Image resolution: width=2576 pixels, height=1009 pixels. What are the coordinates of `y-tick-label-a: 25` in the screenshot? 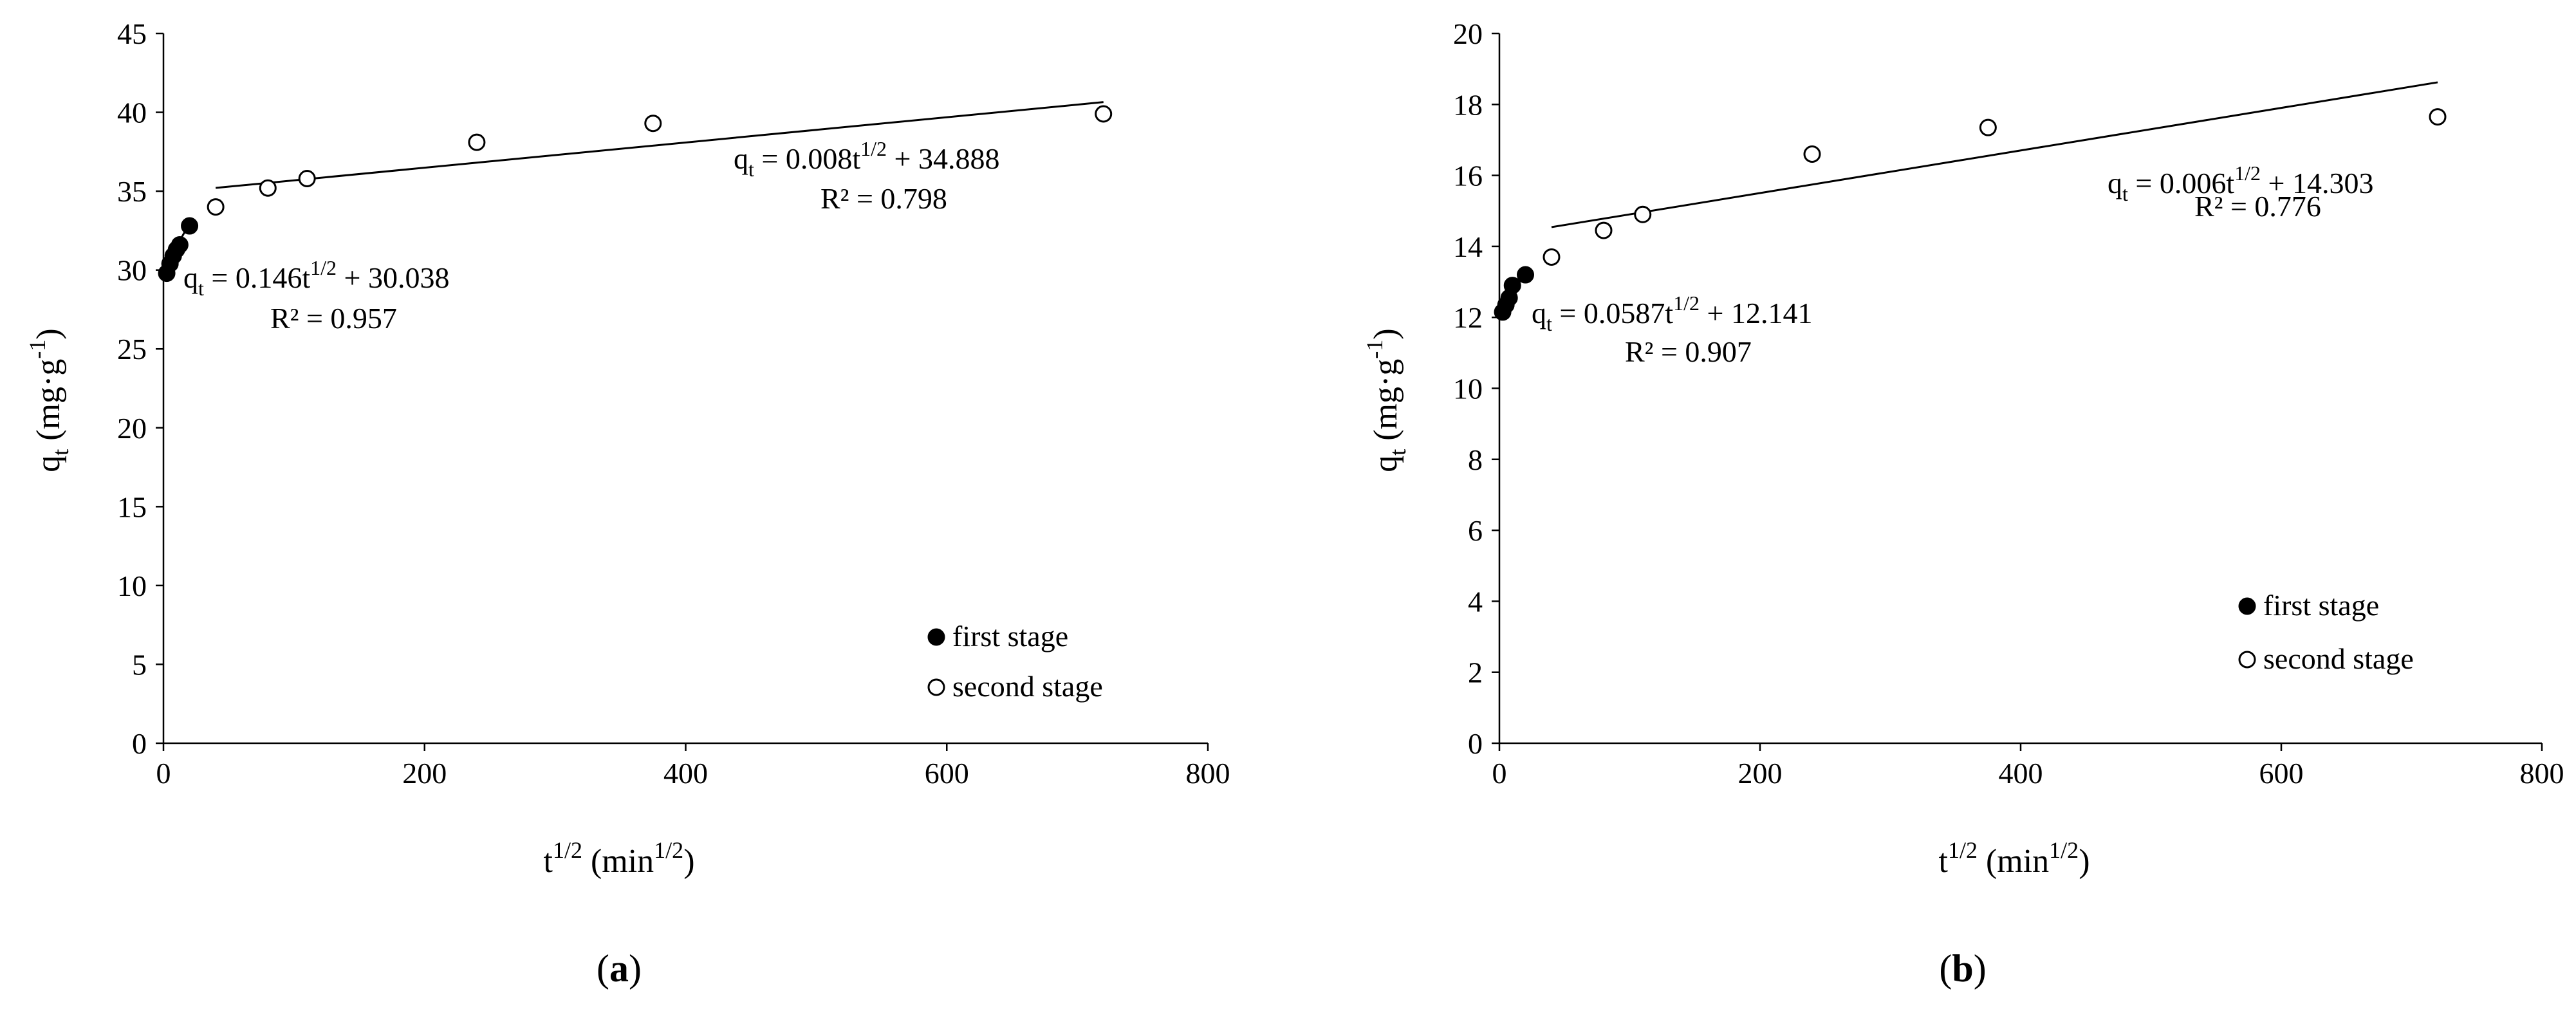 It's located at (132, 349).